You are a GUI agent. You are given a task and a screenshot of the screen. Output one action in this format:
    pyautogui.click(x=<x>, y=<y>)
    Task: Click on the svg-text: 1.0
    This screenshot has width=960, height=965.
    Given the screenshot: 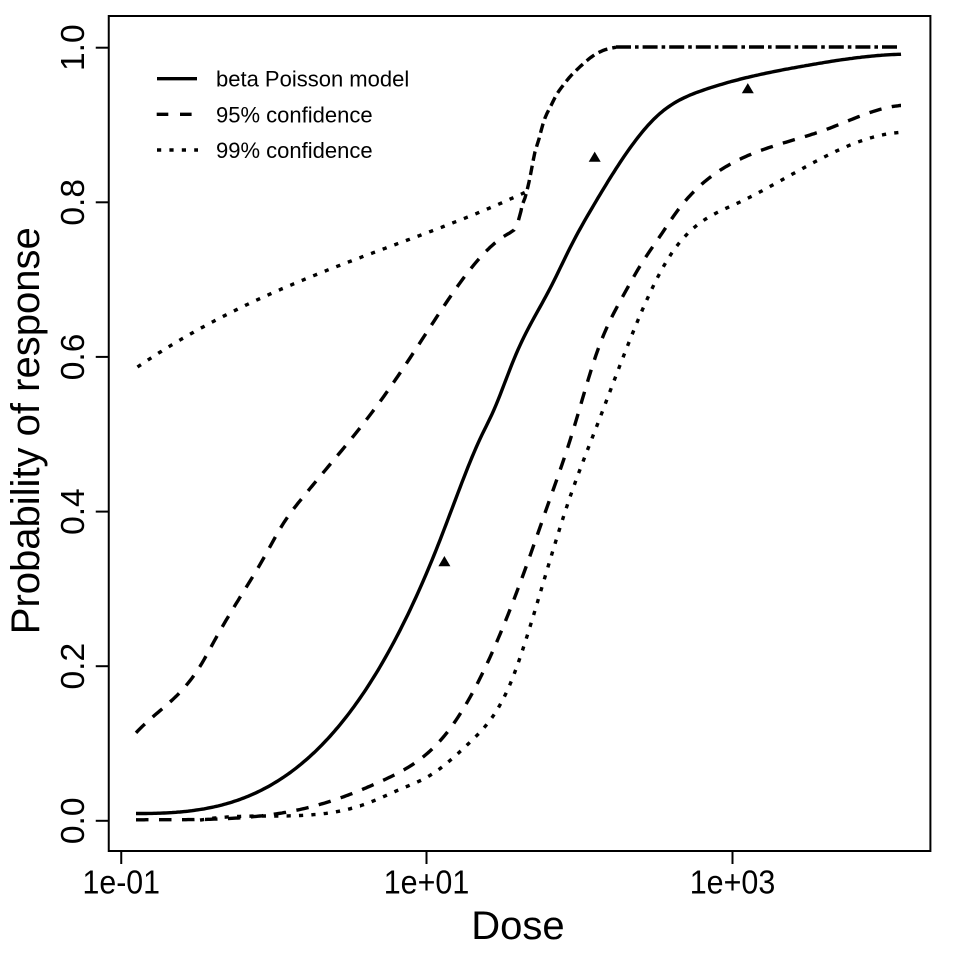 What is the action you would take?
    pyautogui.click(x=73, y=47)
    